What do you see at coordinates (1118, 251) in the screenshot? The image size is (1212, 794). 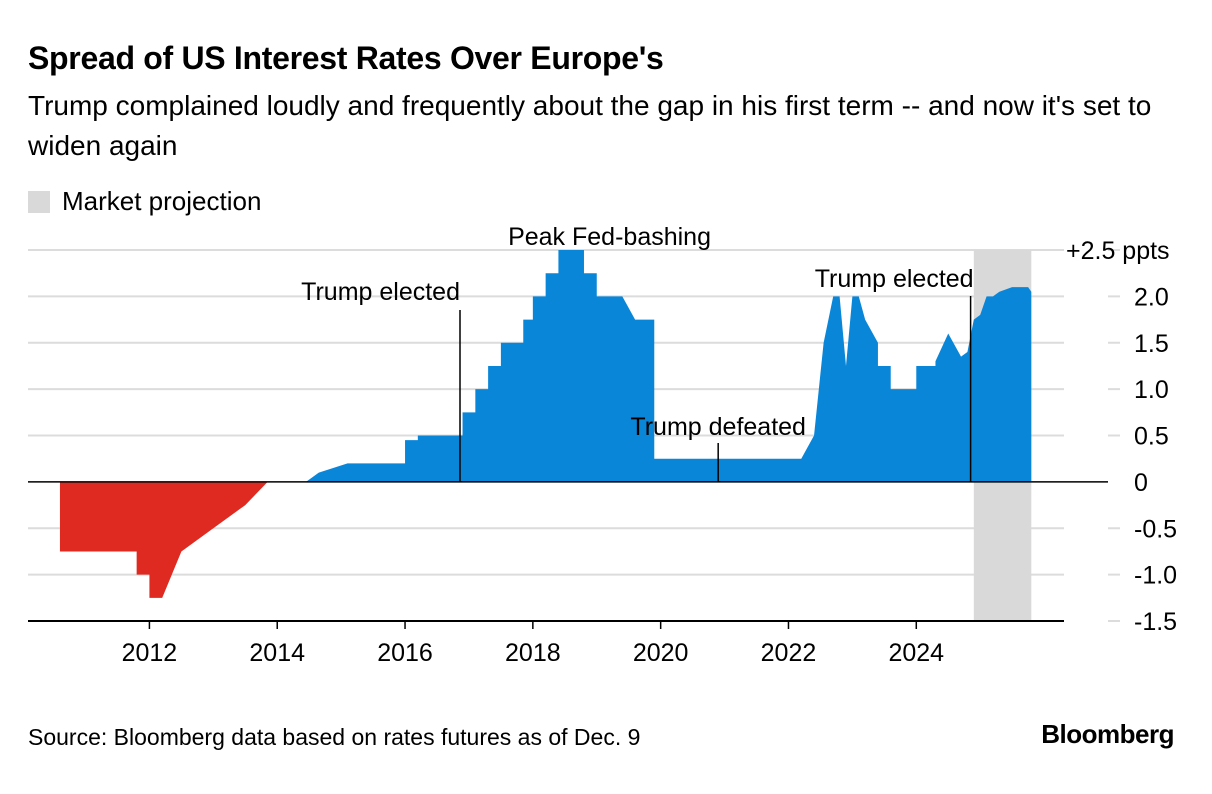 I see `y-tick-label: +2.5 ppts` at bounding box center [1118, 251].